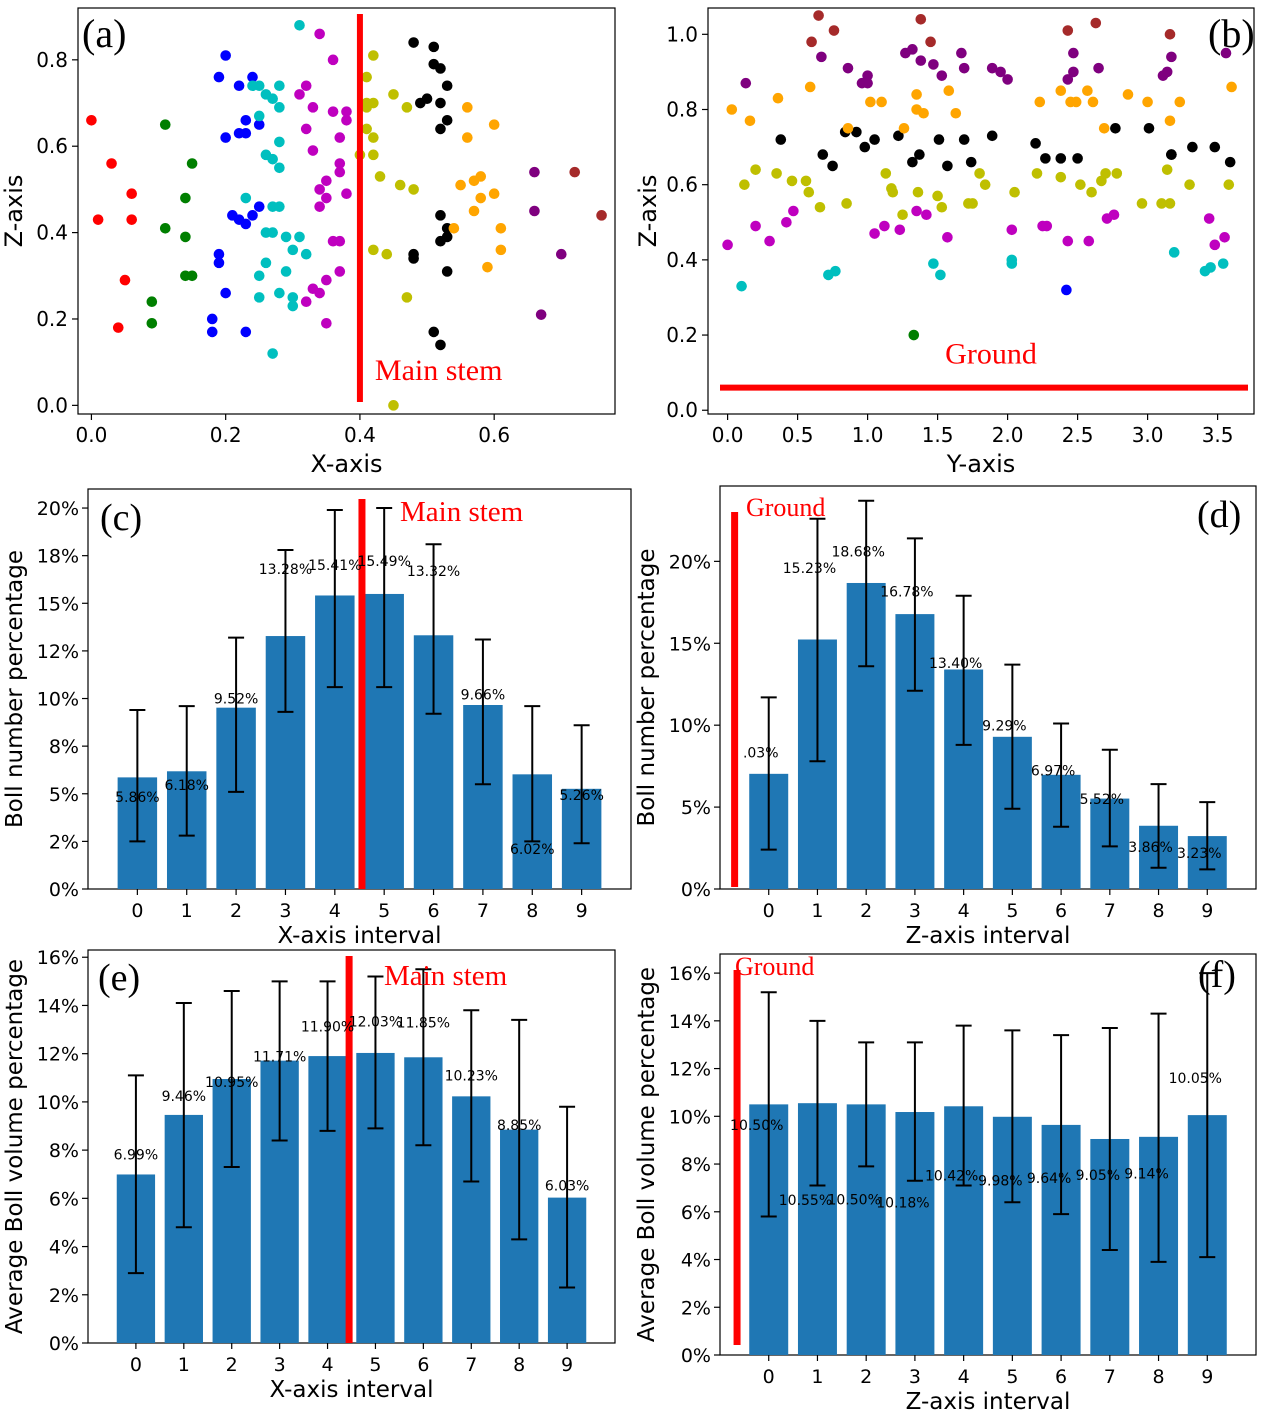 The width and height of the screenshot is (1269, 1421). What do you see at coordinates (346, 211) in the screenshot?
I see `plot-frame-a` at bounding box center [346, 211].